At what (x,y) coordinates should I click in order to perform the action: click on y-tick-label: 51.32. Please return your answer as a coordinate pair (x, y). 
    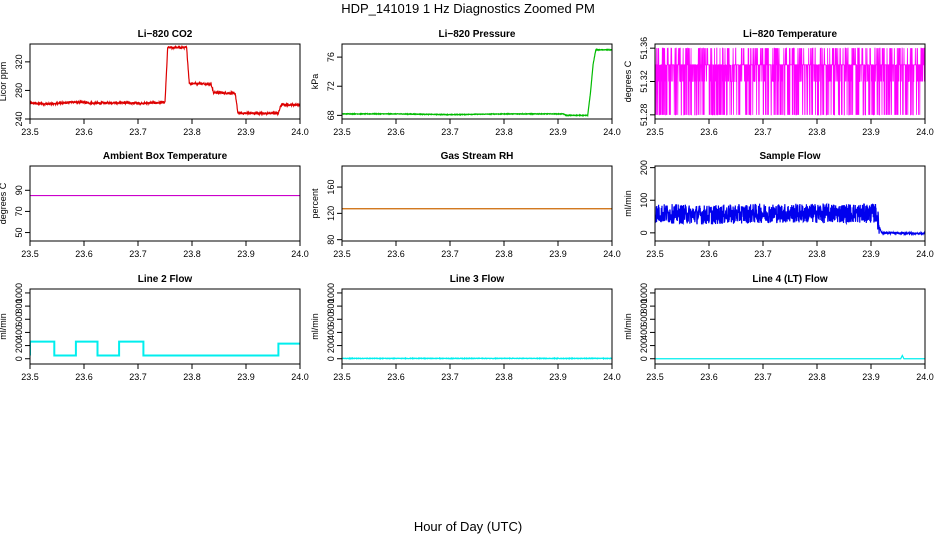
    Looking at the image, I should click on (644, 81).